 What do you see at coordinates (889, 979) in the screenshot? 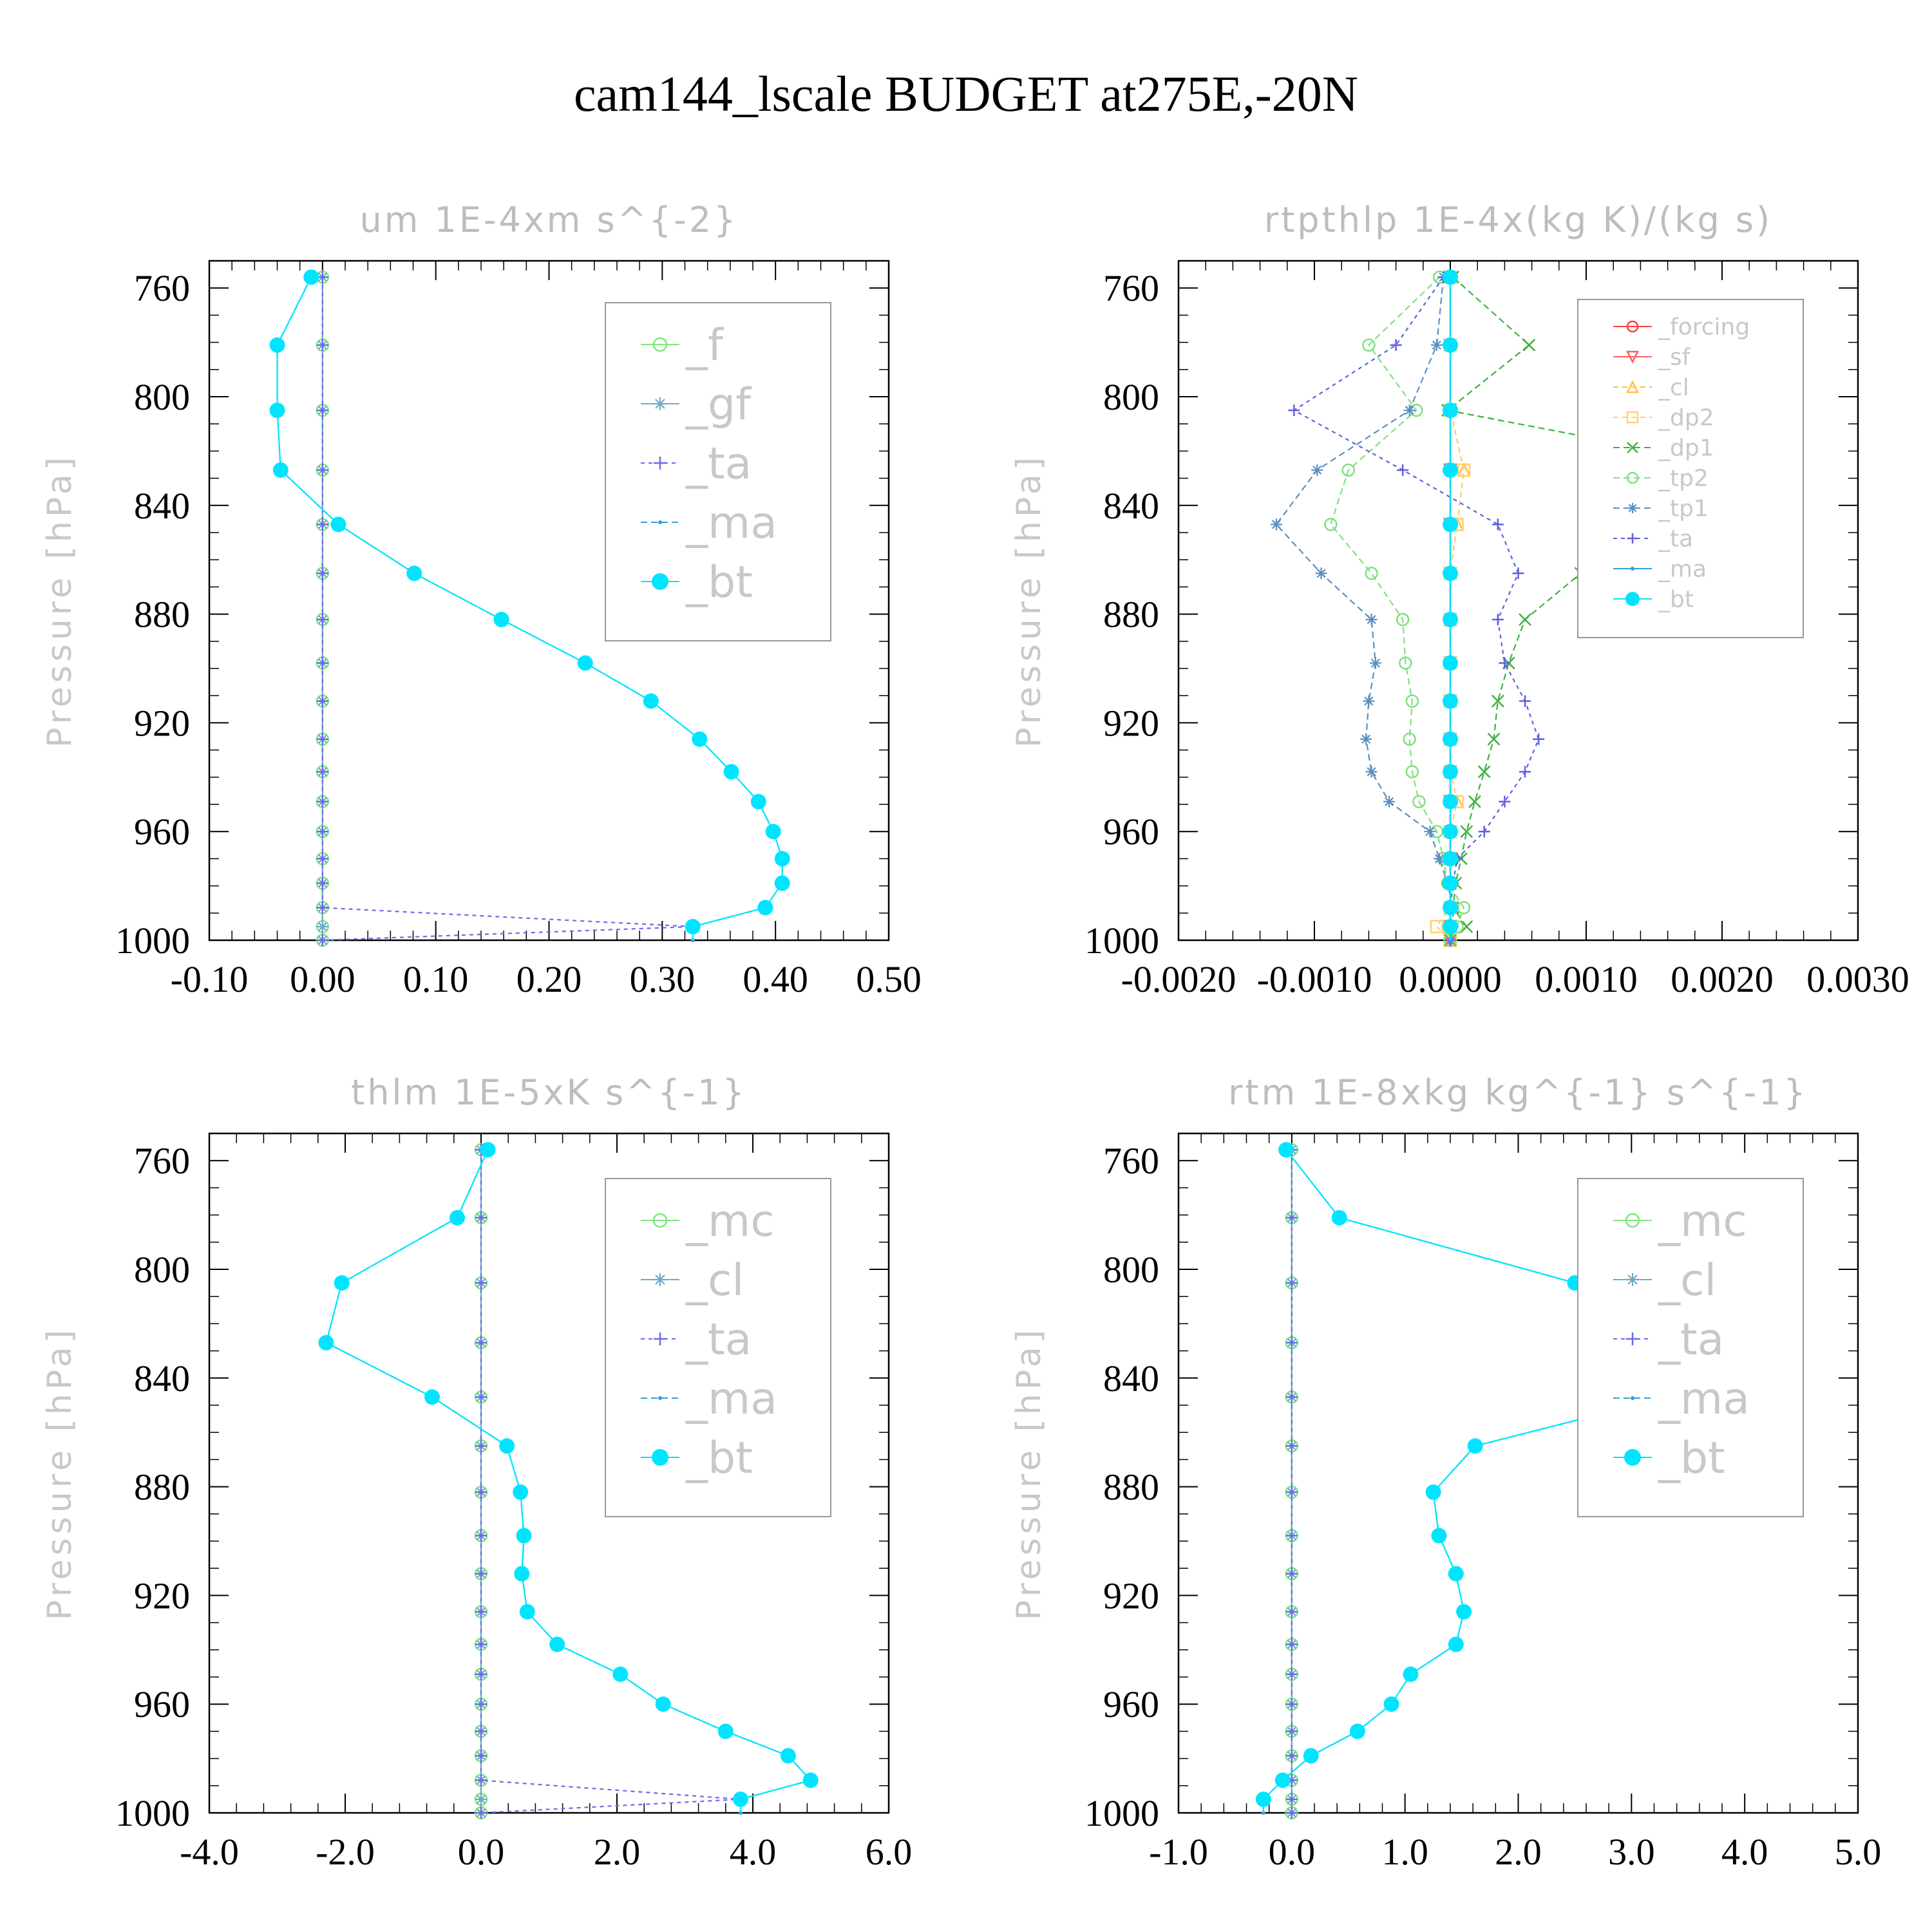
I see `x-tick-label: 0.50` at bounding box center [889, 979].